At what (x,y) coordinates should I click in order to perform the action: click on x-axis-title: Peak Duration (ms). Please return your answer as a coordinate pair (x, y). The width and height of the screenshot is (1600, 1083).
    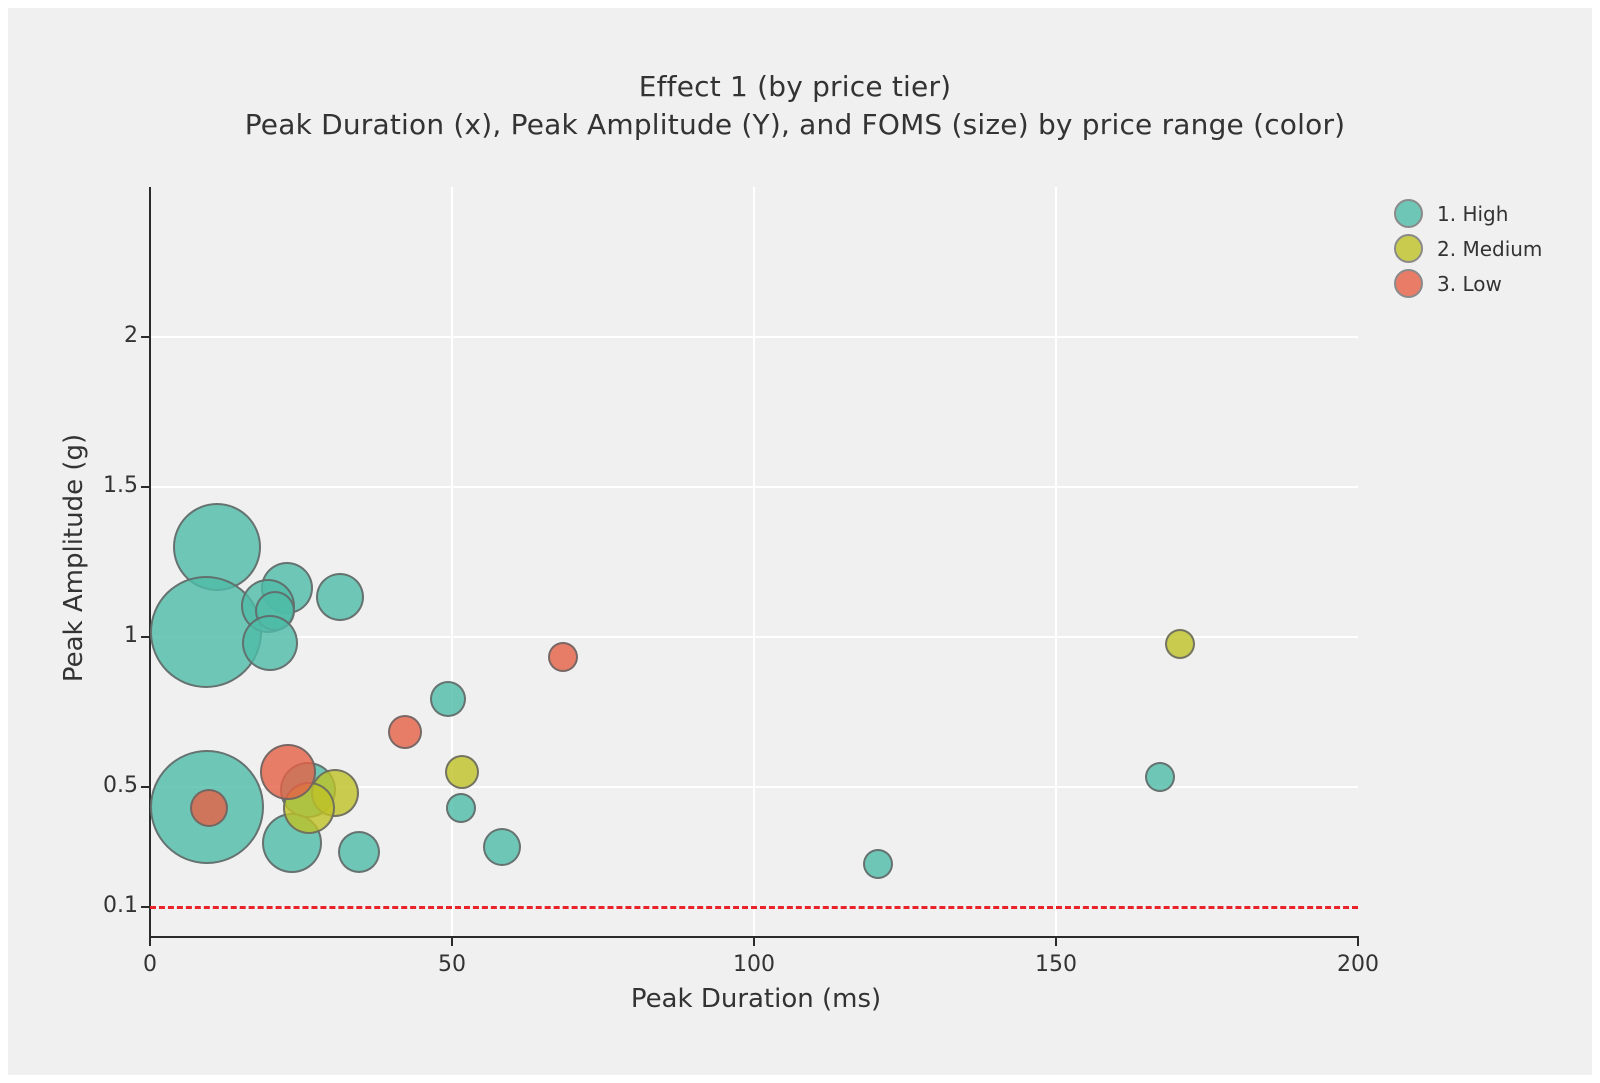
    Looking at the image, I should click on (756, 999).